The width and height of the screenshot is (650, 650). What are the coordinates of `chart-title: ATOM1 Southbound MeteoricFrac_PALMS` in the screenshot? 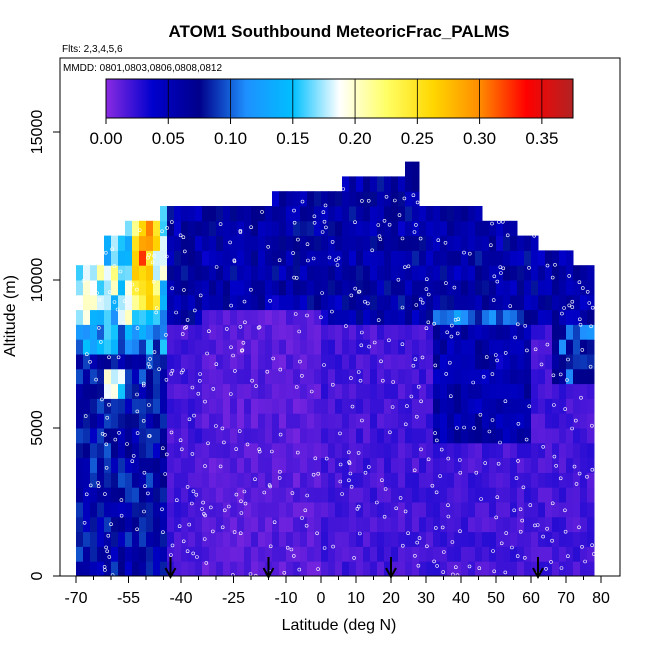 It's located at (339, 31).